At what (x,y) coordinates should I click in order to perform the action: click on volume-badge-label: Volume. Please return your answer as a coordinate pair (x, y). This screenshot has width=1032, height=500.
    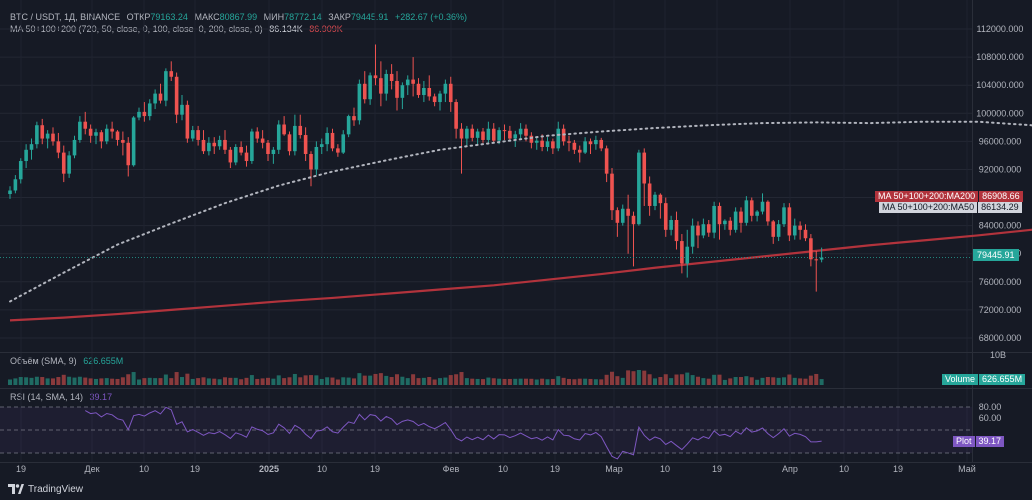
    Looking at the image, I should click on (960, 379).